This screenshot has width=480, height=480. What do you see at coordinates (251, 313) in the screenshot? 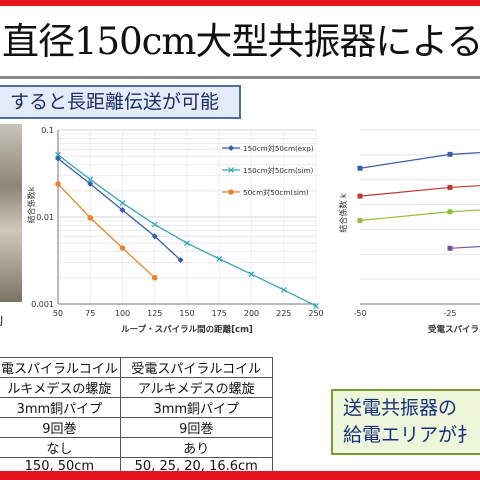
I see `x-tick-label: 200` at bounding box center [251, 313].